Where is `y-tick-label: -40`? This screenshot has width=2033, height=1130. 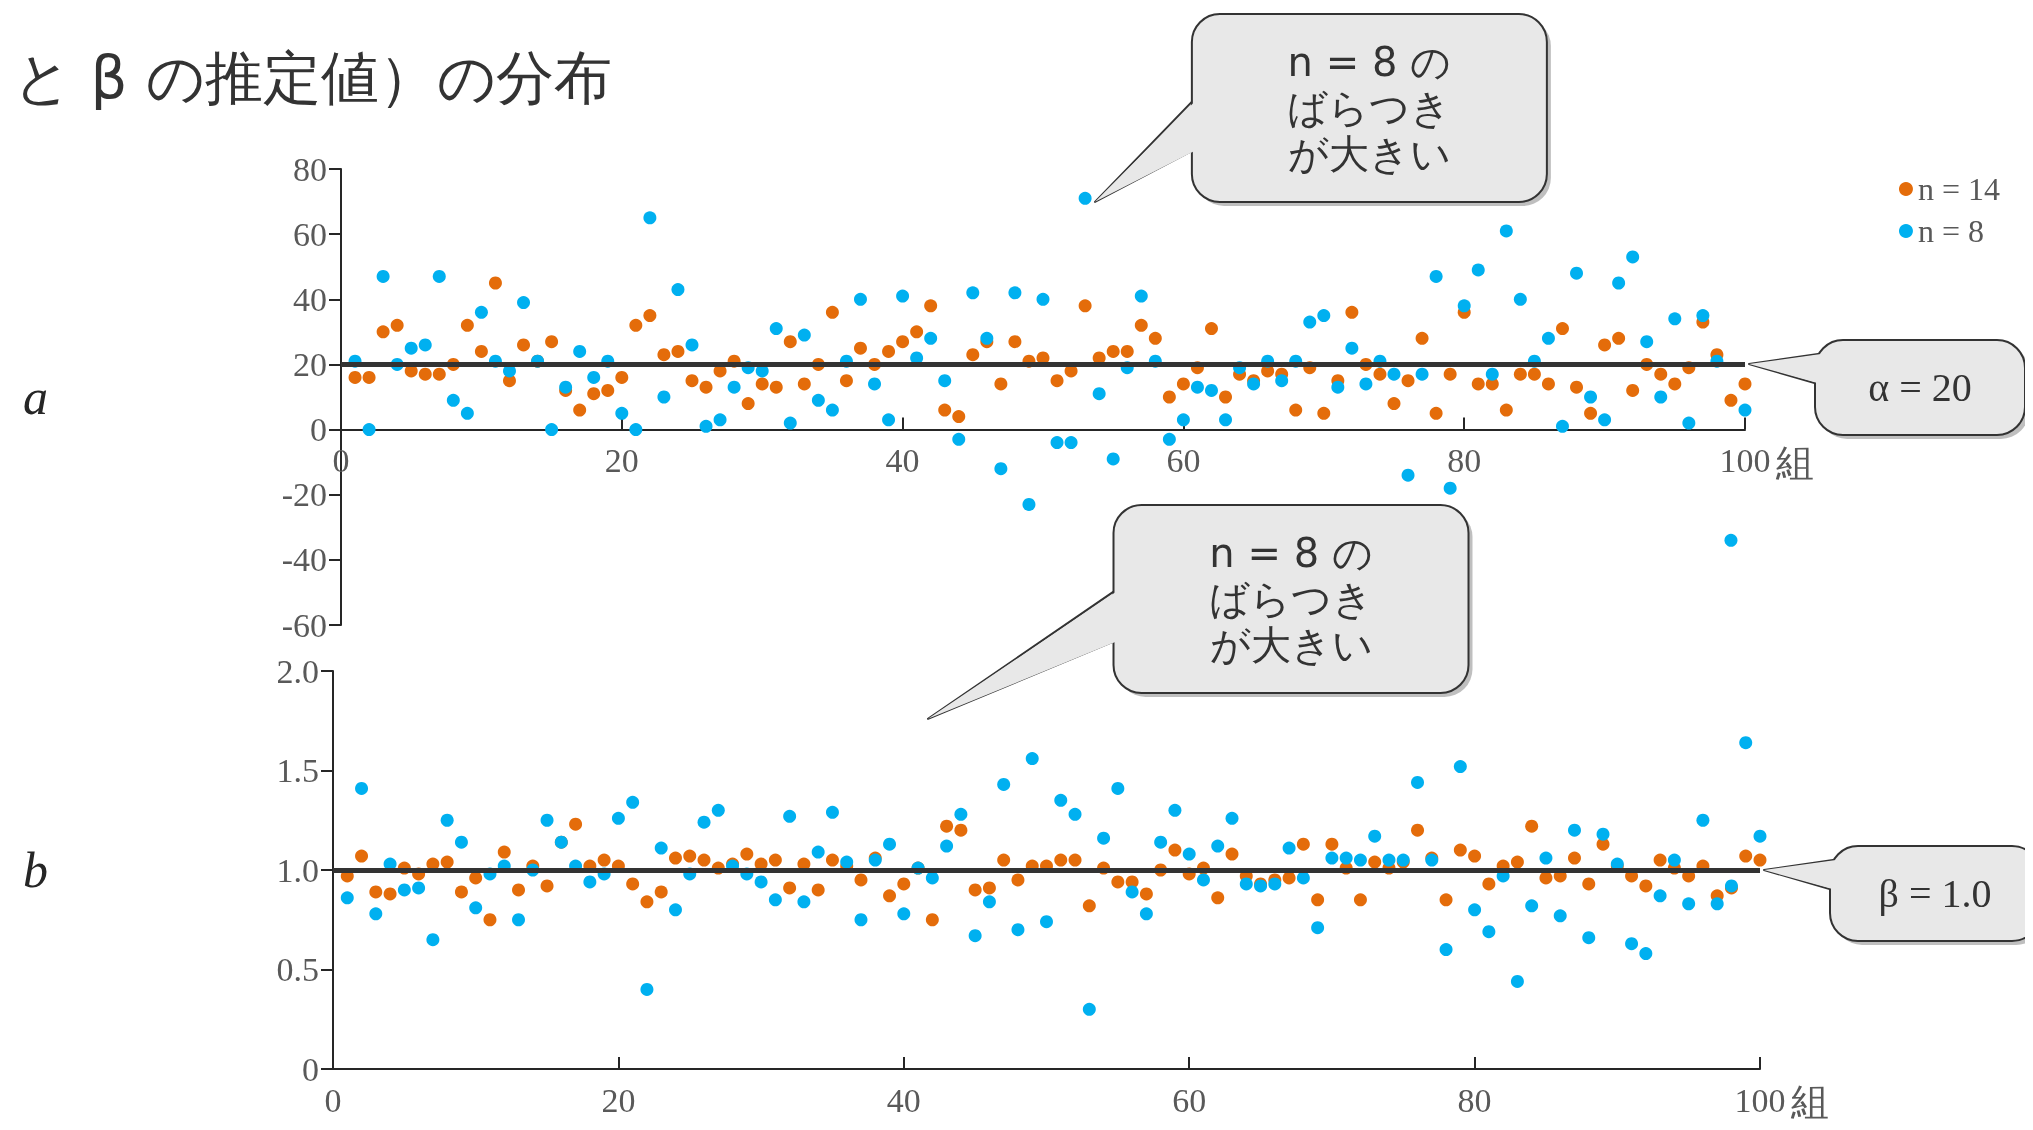
y-tick-label: -40 is located at coordinates (304, 560).